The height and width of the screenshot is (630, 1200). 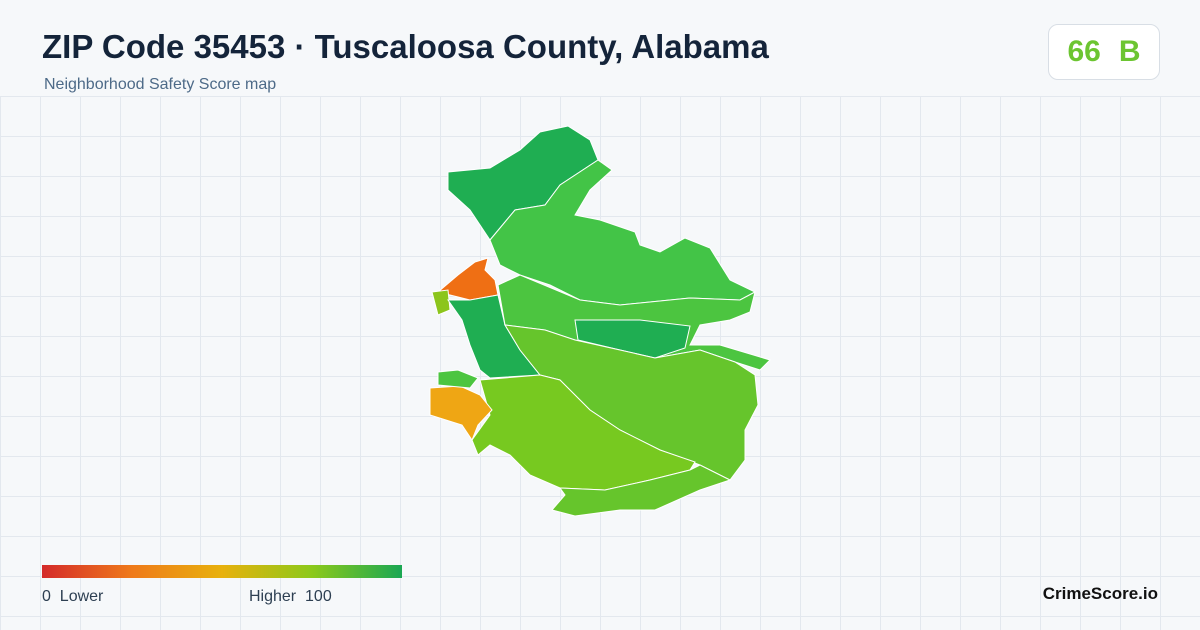 What do you see at coordinates (1104, 52) in the screenshot?
I see `score-badge: 66 B` at bounding box center [1104, 52].